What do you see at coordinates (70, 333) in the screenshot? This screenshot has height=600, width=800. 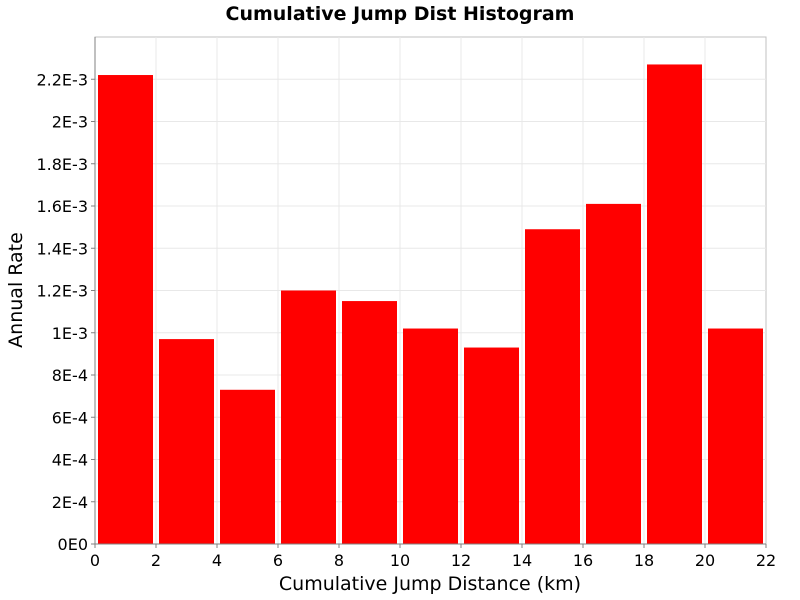 I see `y-tick-label: 1E-3` at bounding box center [70, 333].